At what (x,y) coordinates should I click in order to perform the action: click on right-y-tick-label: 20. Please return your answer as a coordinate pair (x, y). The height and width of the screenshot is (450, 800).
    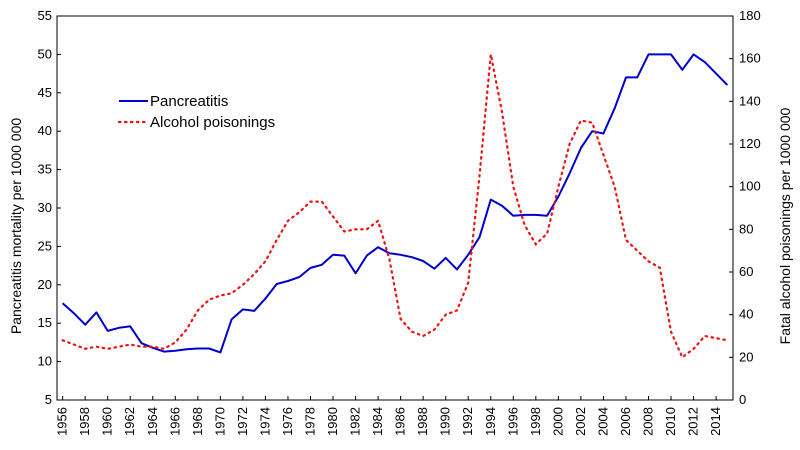
    Looking at the image, I should click on (746, 356).